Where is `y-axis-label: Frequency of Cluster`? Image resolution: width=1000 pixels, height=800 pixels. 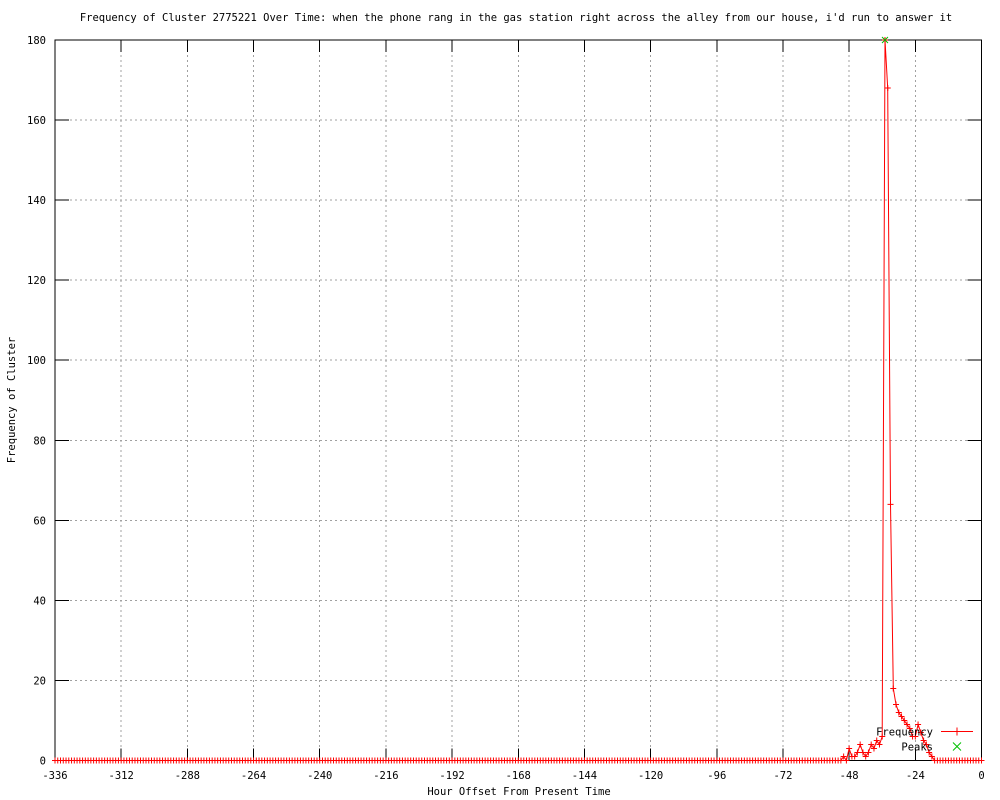
y-axis-label: Frequency of Cluster is located at coordinates (12, 400).